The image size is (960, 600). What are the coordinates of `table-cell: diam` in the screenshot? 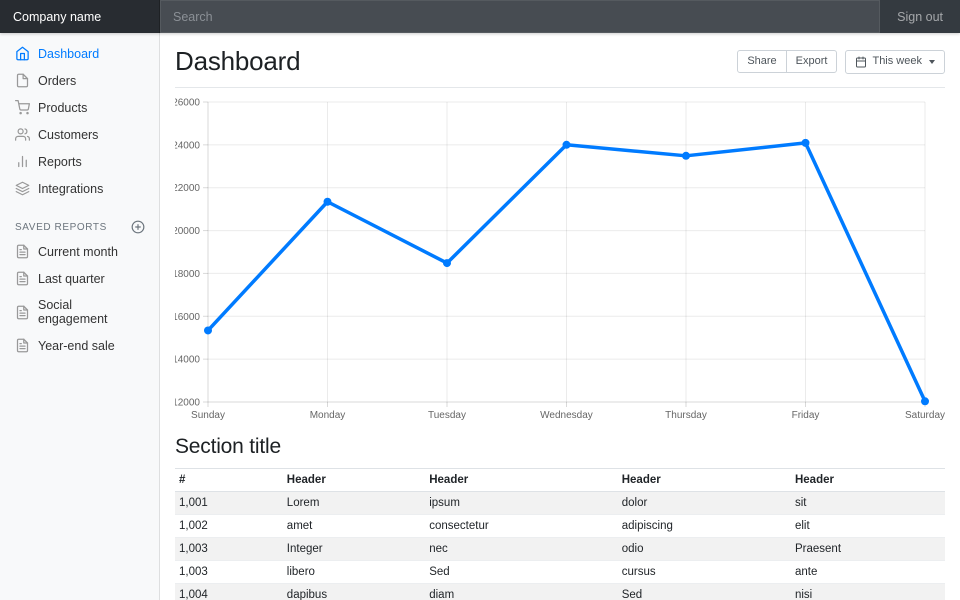 It's located at (521, 591).